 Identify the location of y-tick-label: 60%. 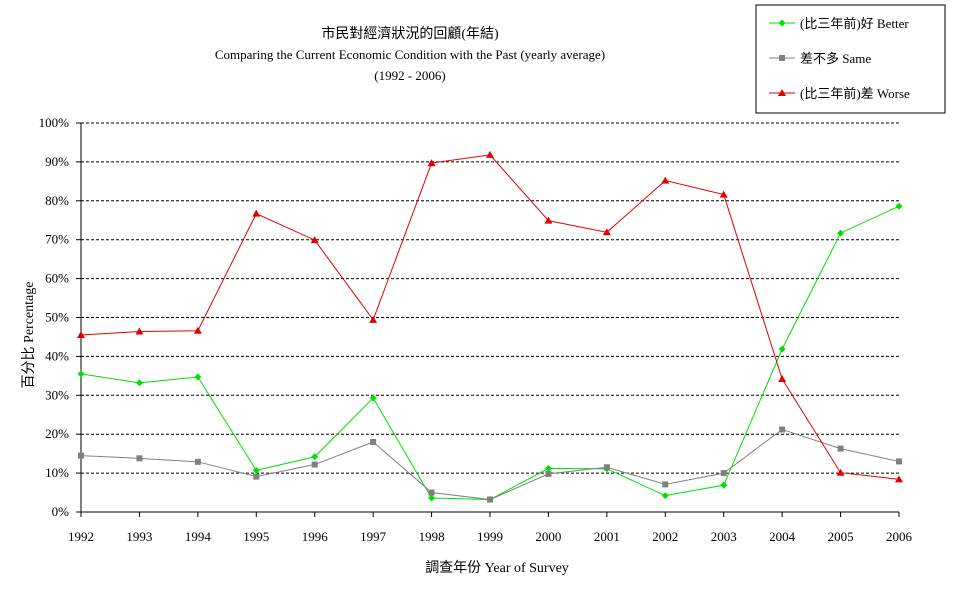
(57, 278).